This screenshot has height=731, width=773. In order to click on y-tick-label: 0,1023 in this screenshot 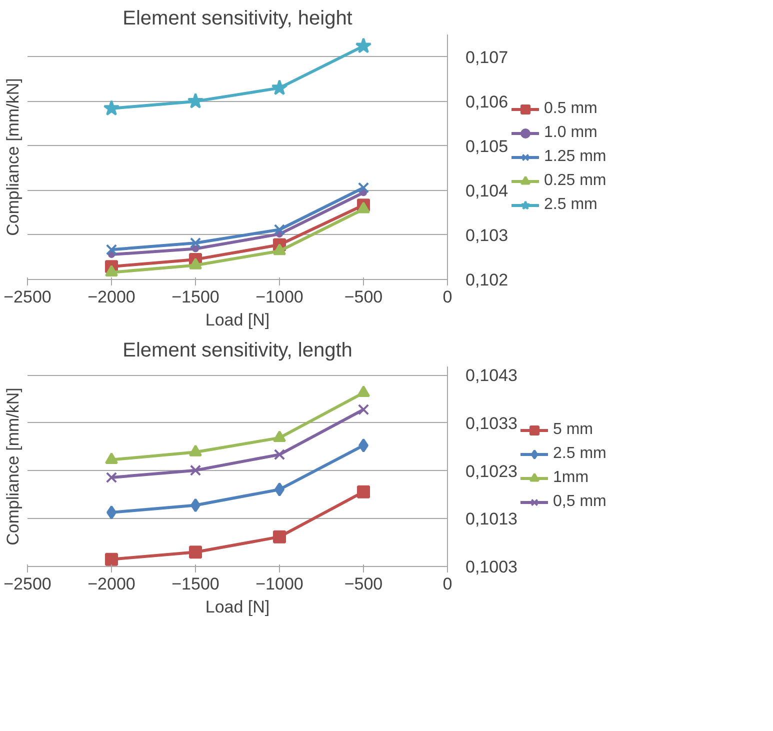, I will do `click(492, 471)`.